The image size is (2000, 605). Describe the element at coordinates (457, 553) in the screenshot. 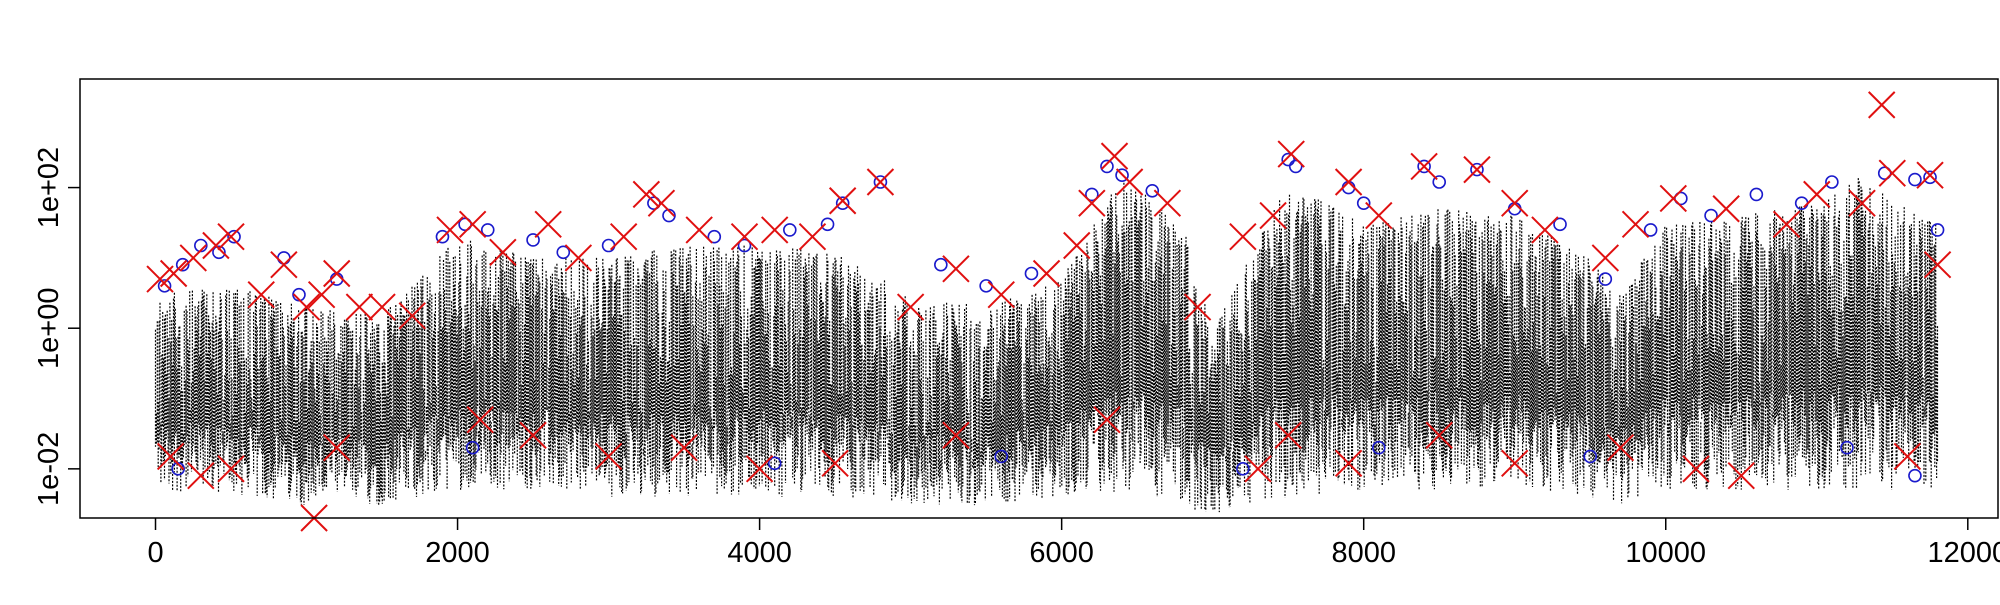

I see `x-tick-label: 2000` at that location.